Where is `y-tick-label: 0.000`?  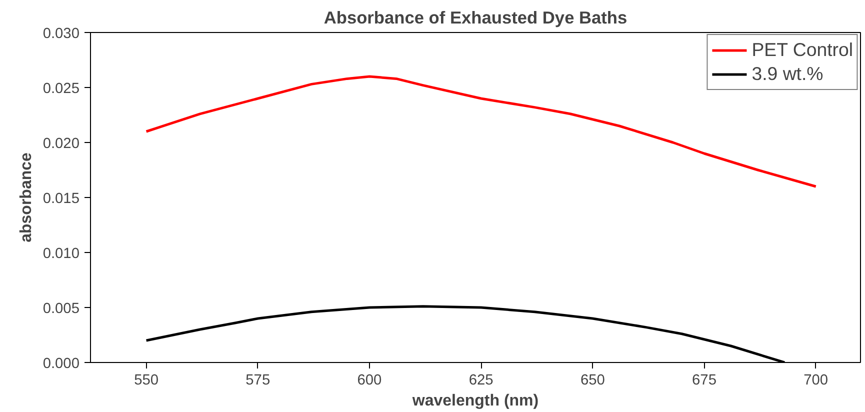
y-tick-label: 0.000 is located at coordinates (61, 364).